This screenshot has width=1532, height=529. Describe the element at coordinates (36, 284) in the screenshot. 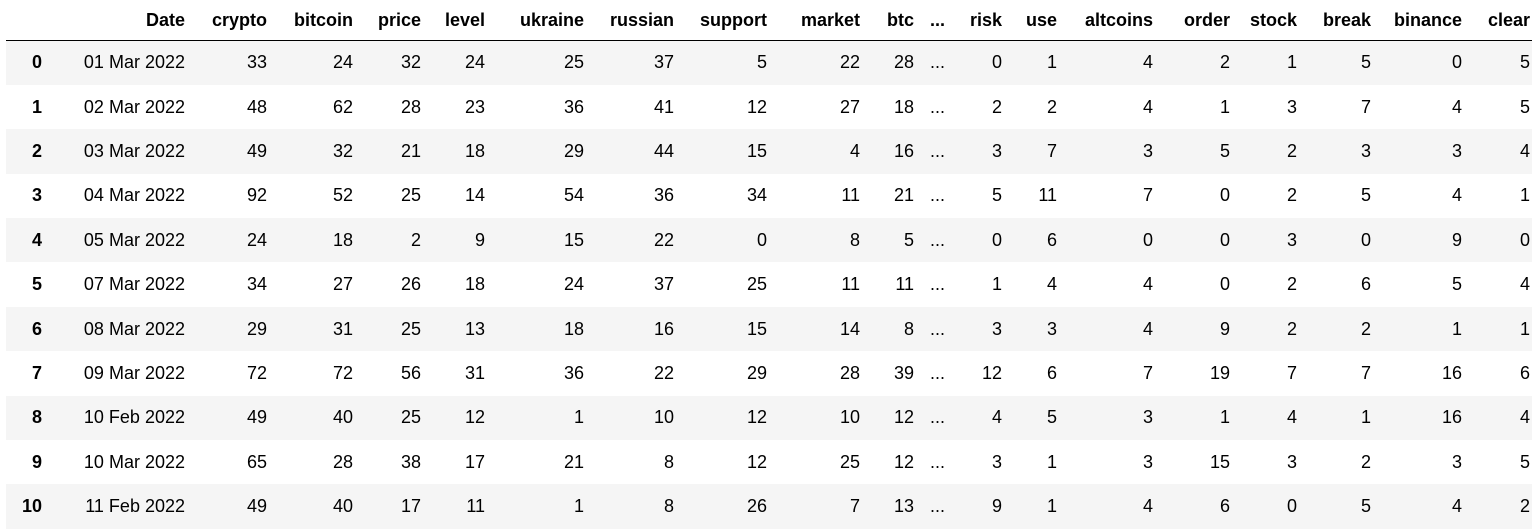

I see `row-index: 5` at that location.